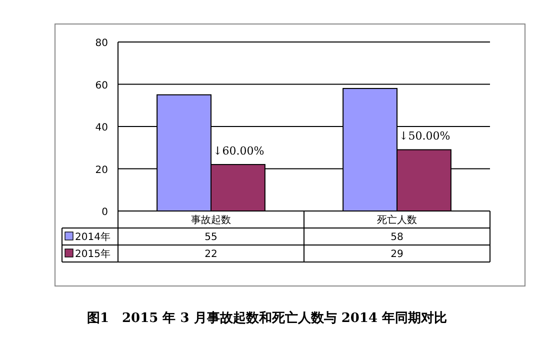  Describe the element at coordinates (105, 212) in the screenshot. I see `y-tick-label: 0` at that location.